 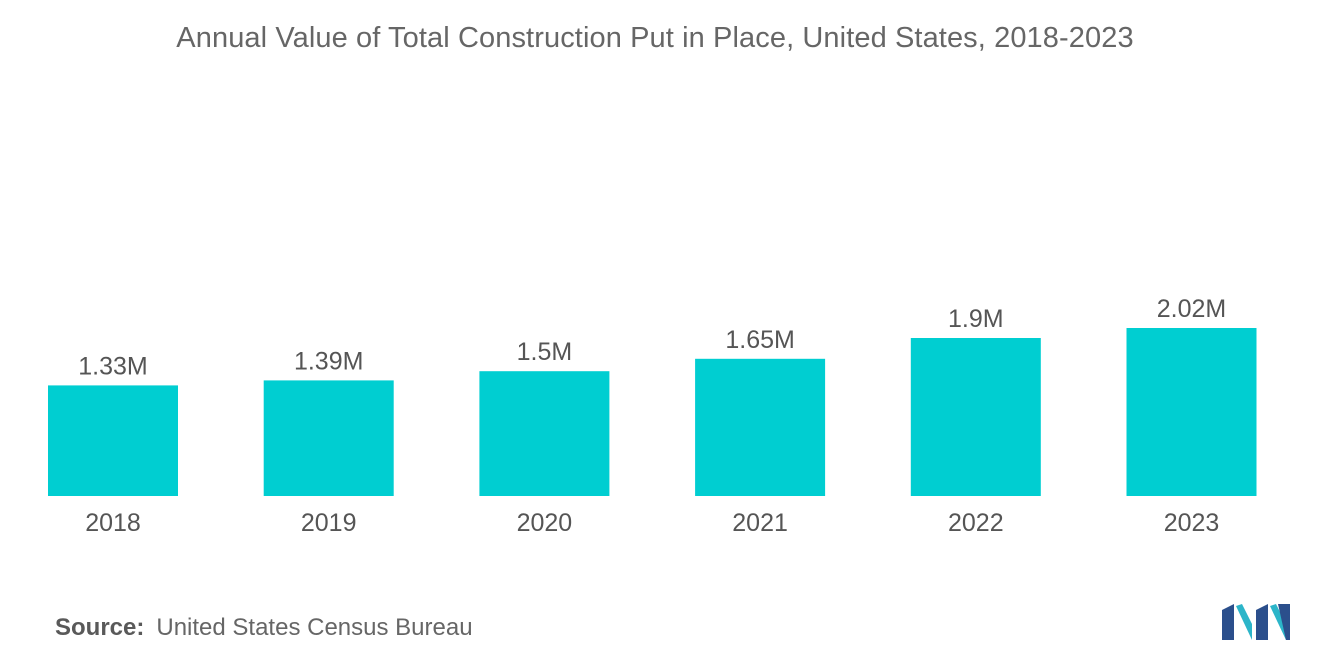 What do you see at coordinates (1228, 622) in the screenshot?
I see `logo-left-bar` at bounding box center [1228, 622].